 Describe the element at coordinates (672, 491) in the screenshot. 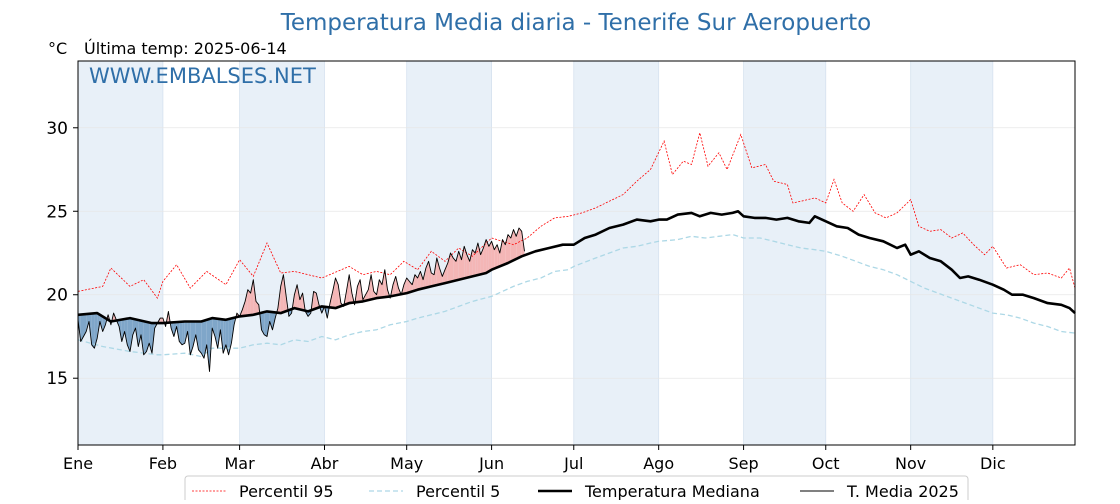

I see `legend-label-median: Temperatura Mediana` at that location.